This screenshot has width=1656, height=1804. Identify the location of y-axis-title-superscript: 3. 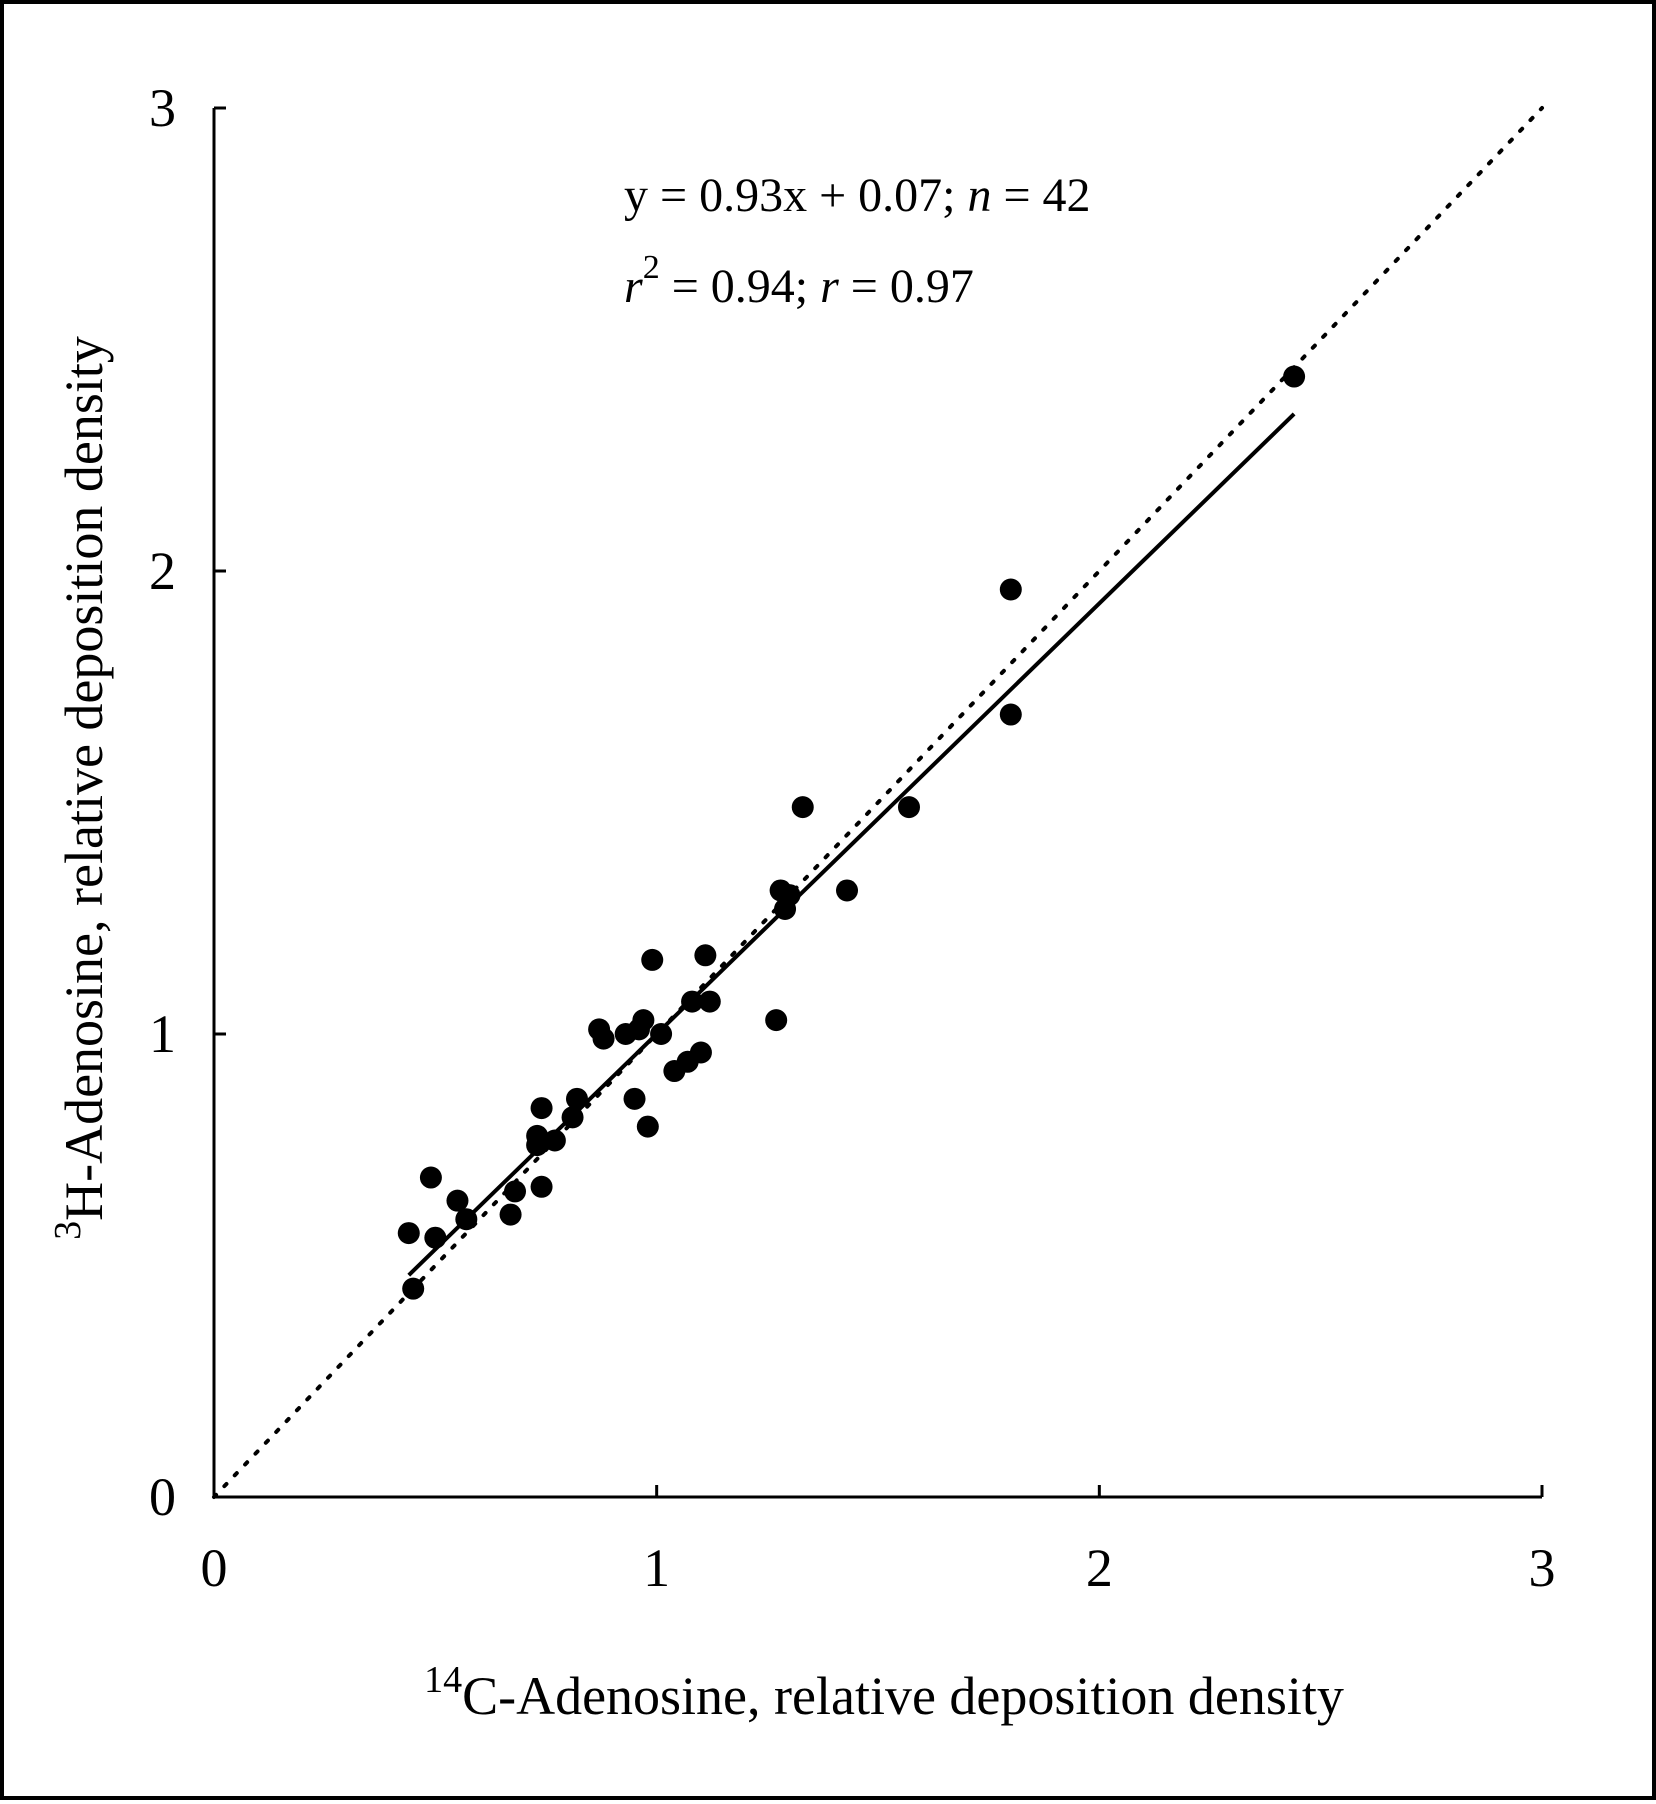
(68, 1230).